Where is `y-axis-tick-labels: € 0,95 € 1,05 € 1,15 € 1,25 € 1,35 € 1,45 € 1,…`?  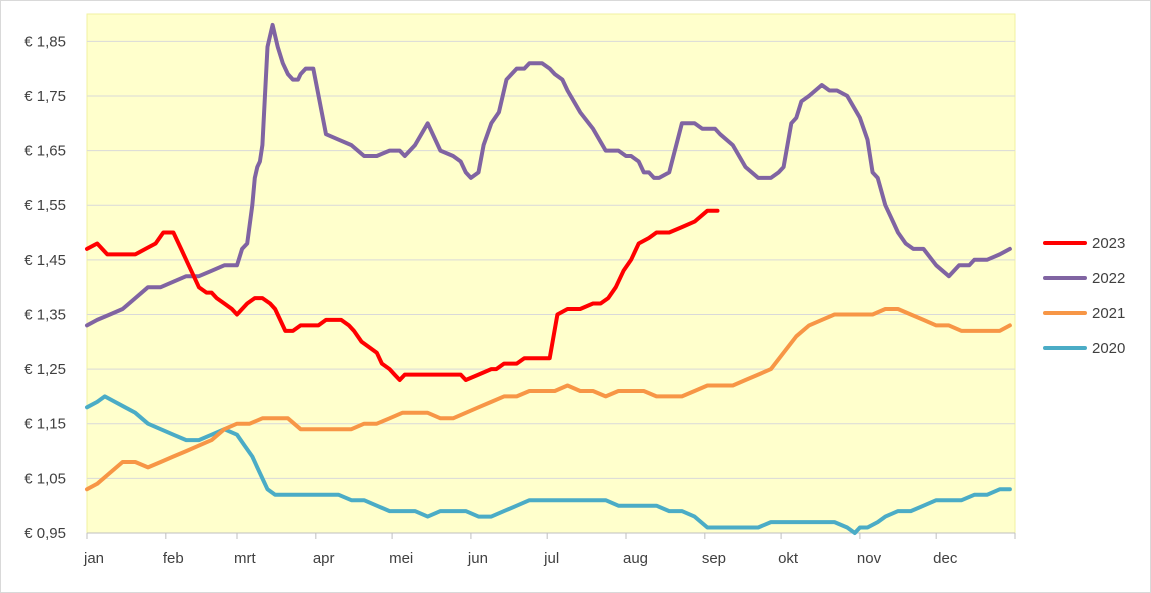 y-axis-tick-labels: € 0,95 € 1,05 € 1,15 € 1,25 € 1,35 € 1,45 € 1,… is located at coordinates (45, 287).